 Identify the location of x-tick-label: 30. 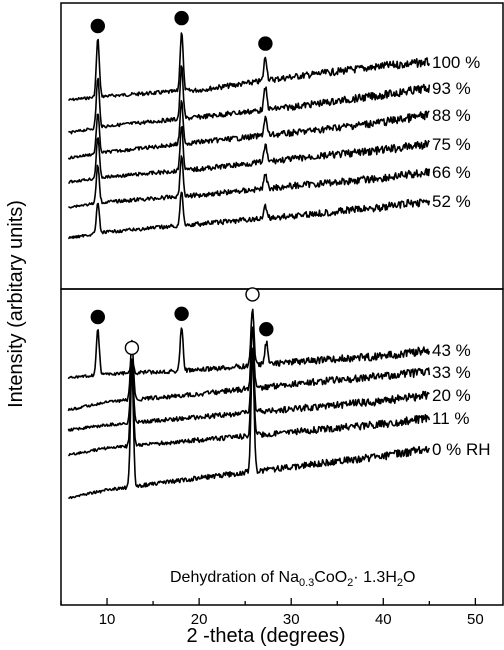
(291, 619).